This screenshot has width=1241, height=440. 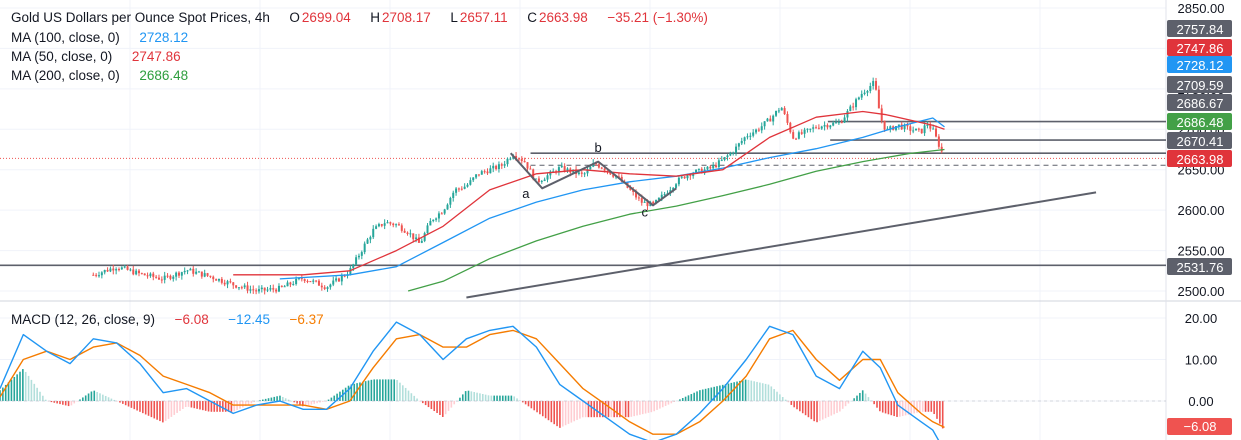 What do you see at coordinates (97, 56) in the screenshot?
I see `ma50-legend: MA (50, close, 0) 2747.86` at bounding box center [97, 56].